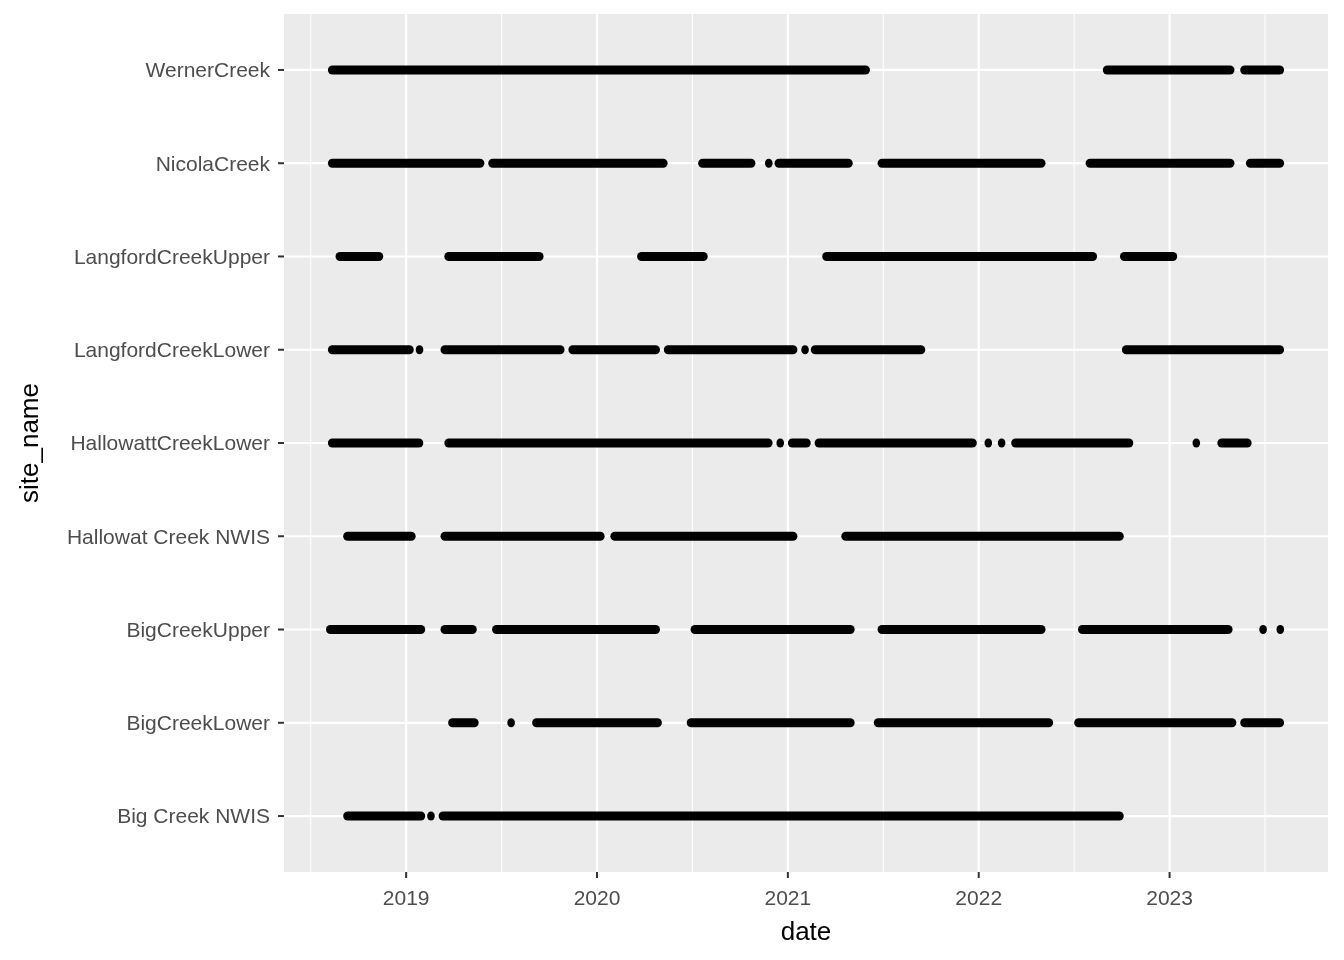 The image size is (1344, 960). I want to click on y-axis-title: site_name, so click(29, 443).